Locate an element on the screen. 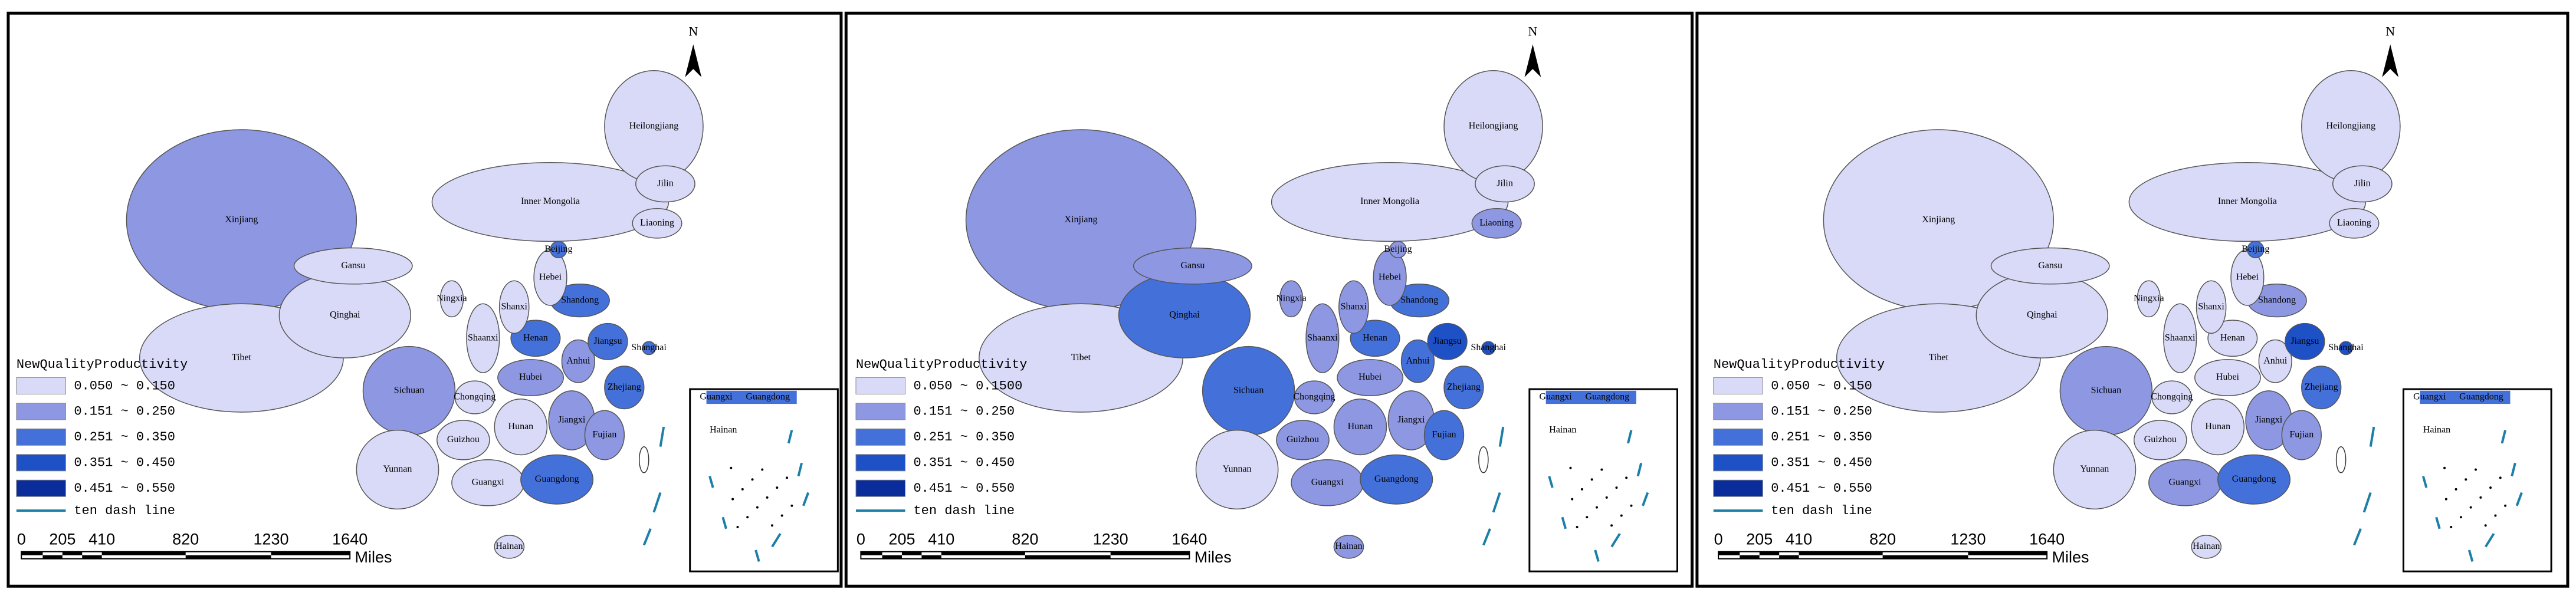  province-label: Shanxi is located at coordinates (1354, 306).